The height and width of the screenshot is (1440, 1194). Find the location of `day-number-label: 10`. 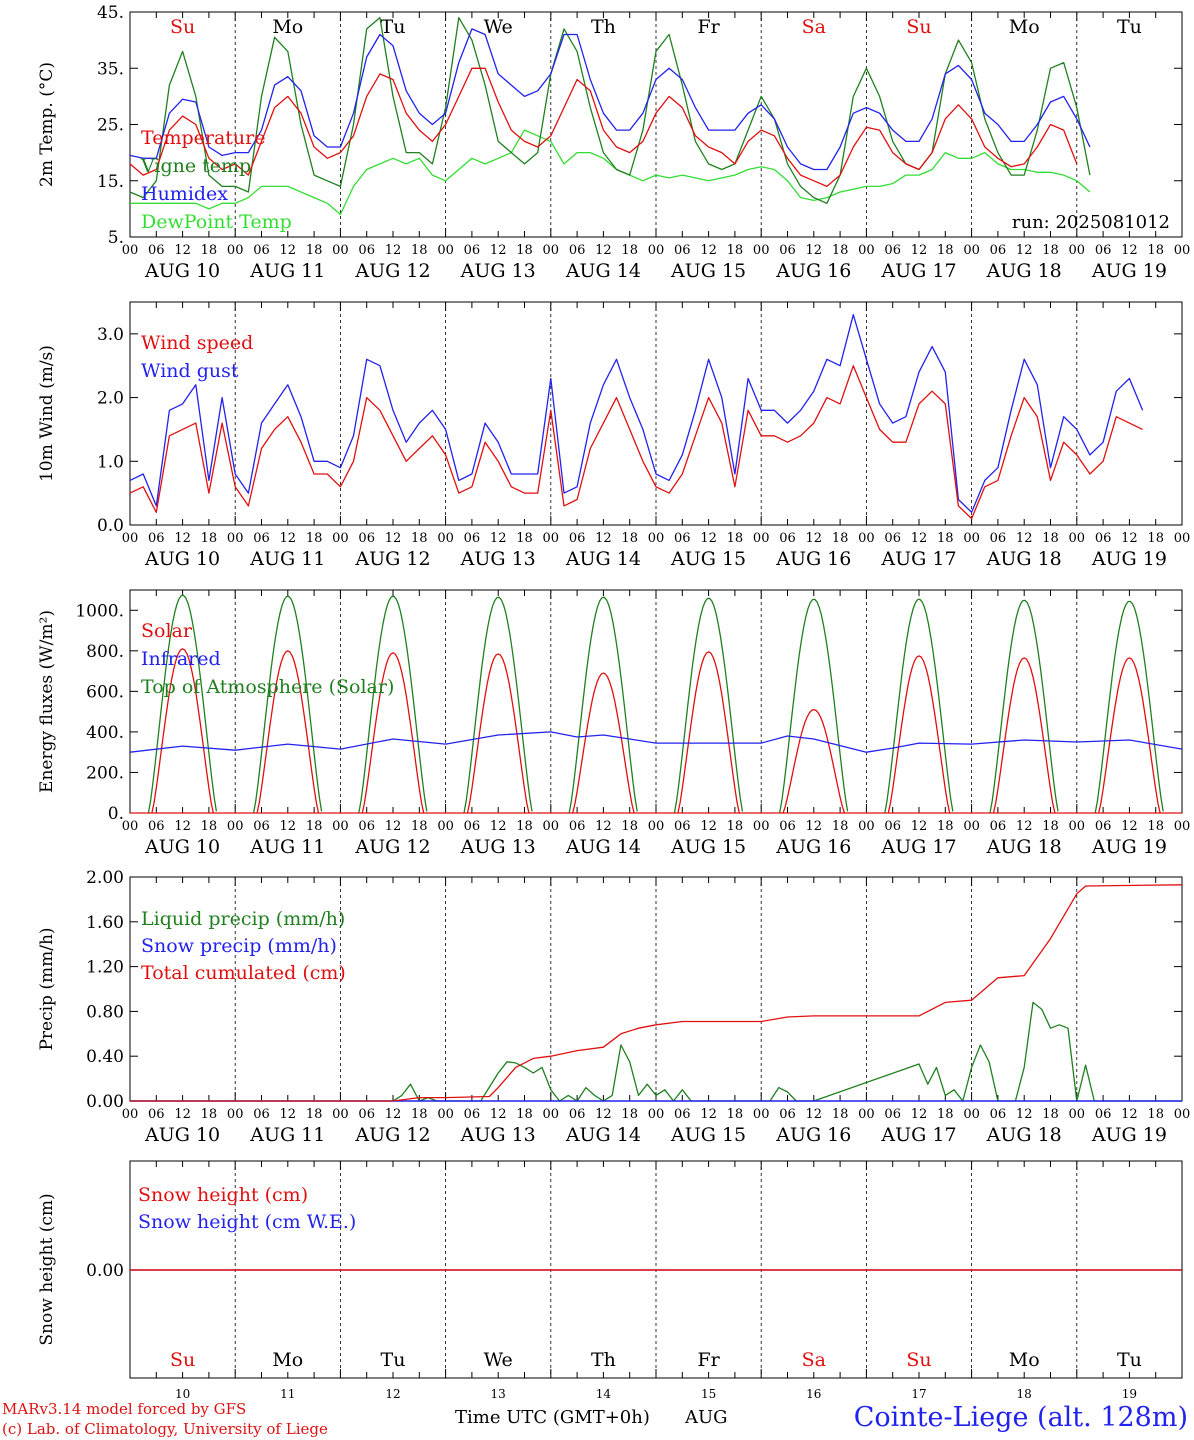

day-number-label: 10 is located at coordinates (182, 1393).